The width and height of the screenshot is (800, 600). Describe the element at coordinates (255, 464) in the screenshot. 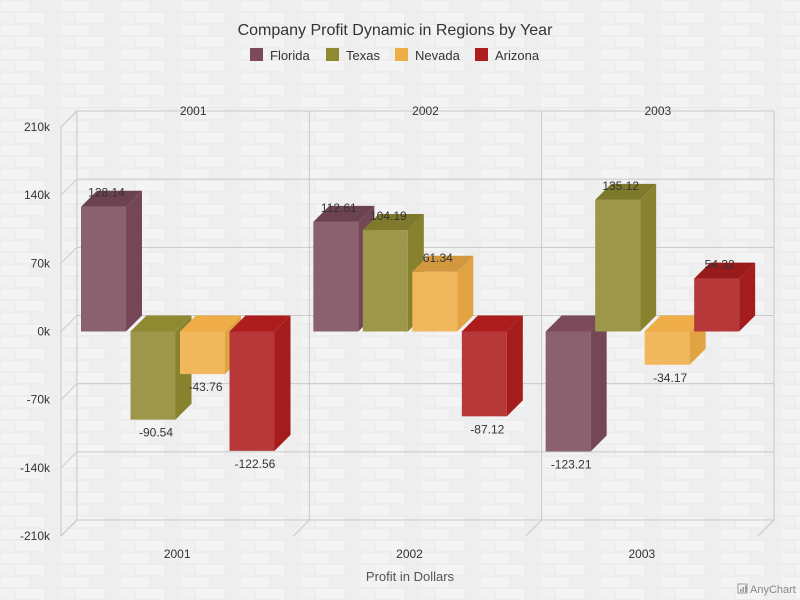

I see `data-label: -122.56` at that location.